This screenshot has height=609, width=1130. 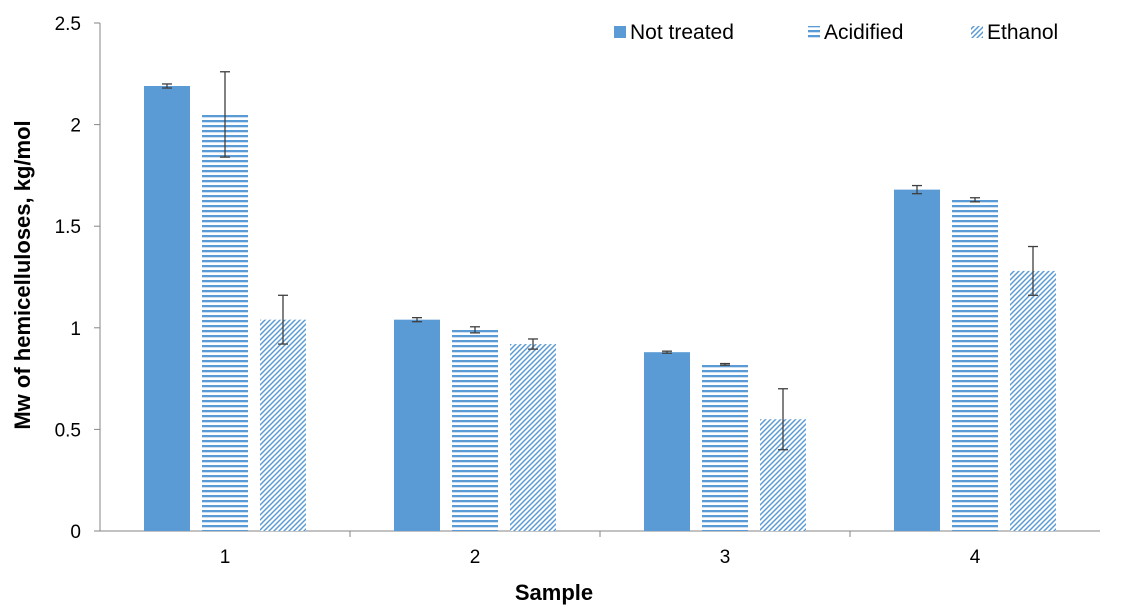 I want to click on legend-entry: Acidified, so click(x=855, y=32).